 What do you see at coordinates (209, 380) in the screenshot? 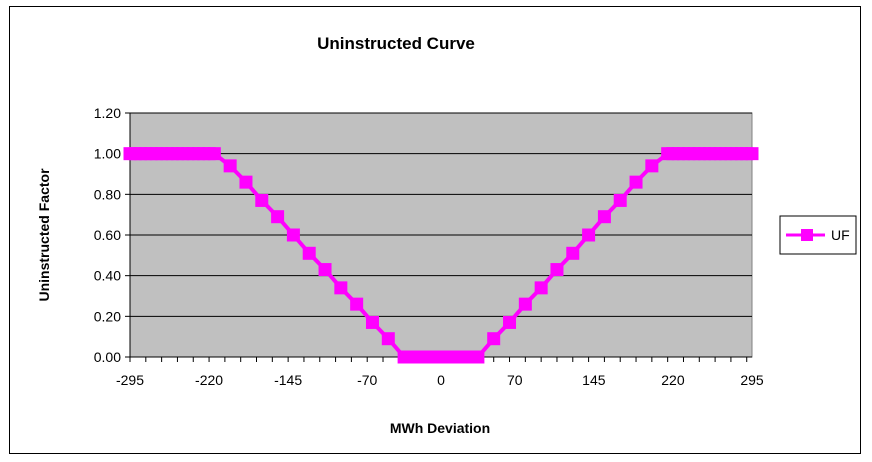
I see `x-tick-label: -220` at bounding box center [209, 380].